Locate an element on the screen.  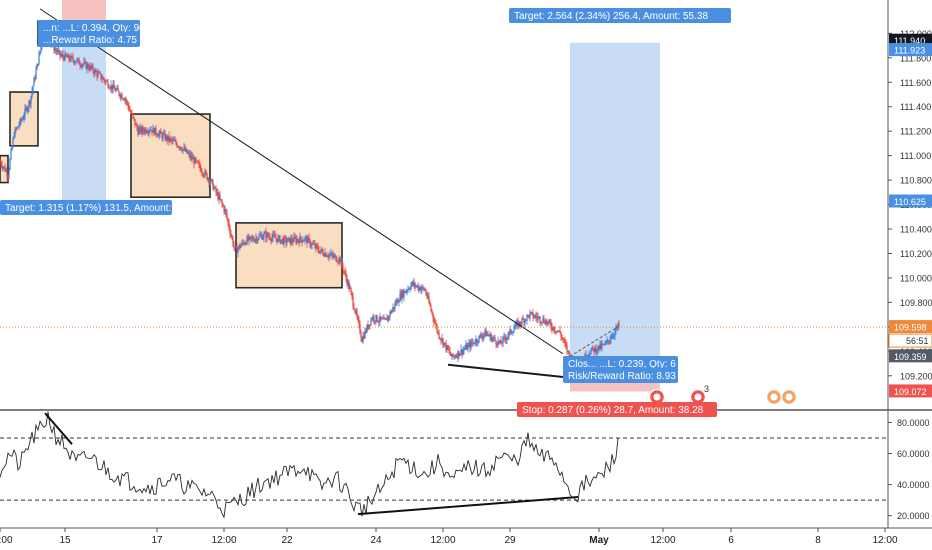
osc-y-tick-label: 60.0000 is located at coordinates (913, 454).